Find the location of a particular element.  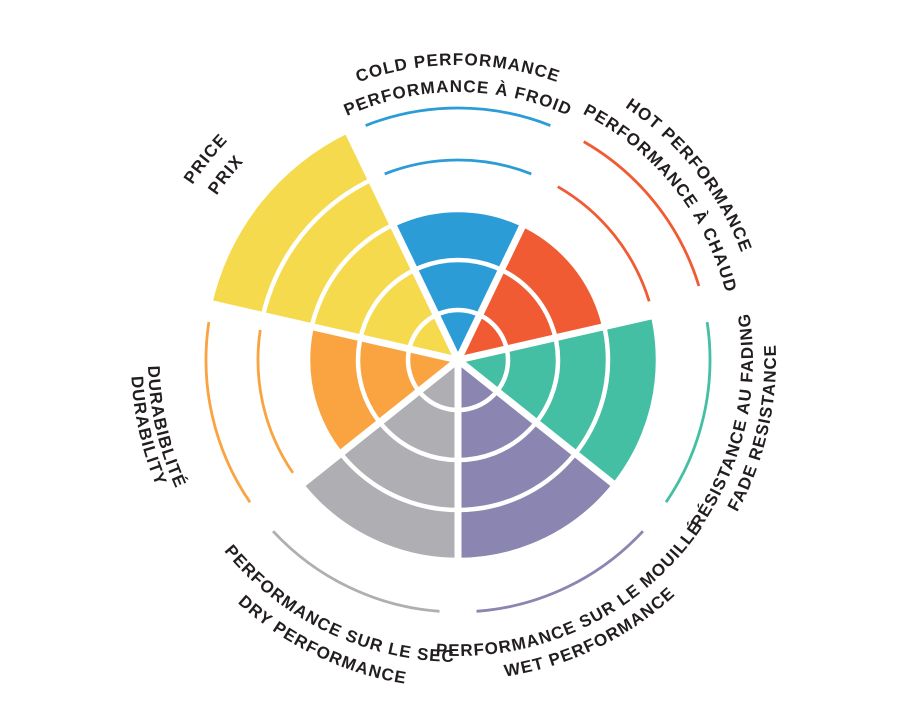

wedge-cold is located at coordinates (458, 284).